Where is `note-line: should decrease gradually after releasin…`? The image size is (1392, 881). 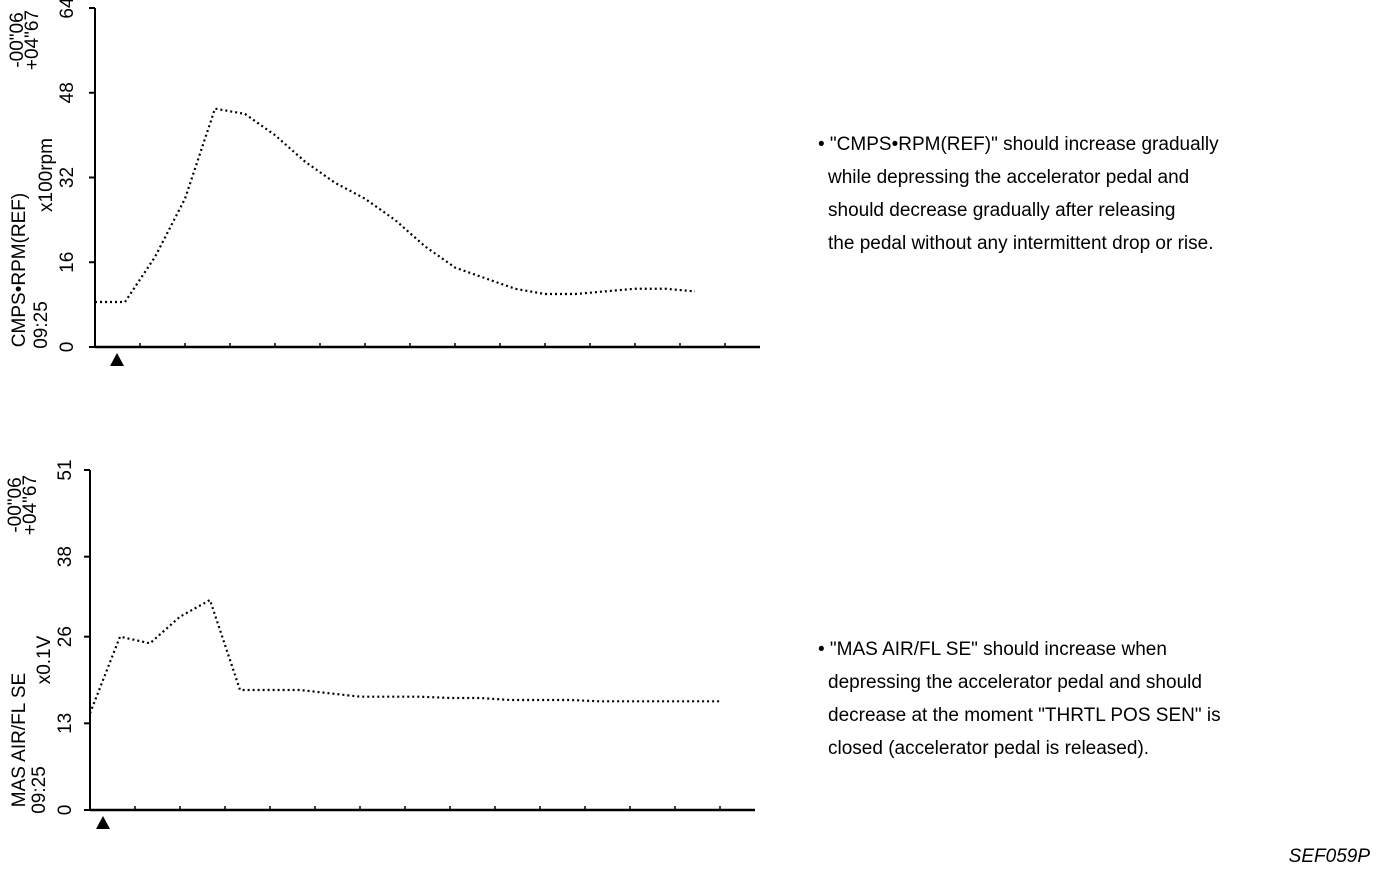
note-line: should decrease gradually after releasin… is located at coordinates (1002, 210).